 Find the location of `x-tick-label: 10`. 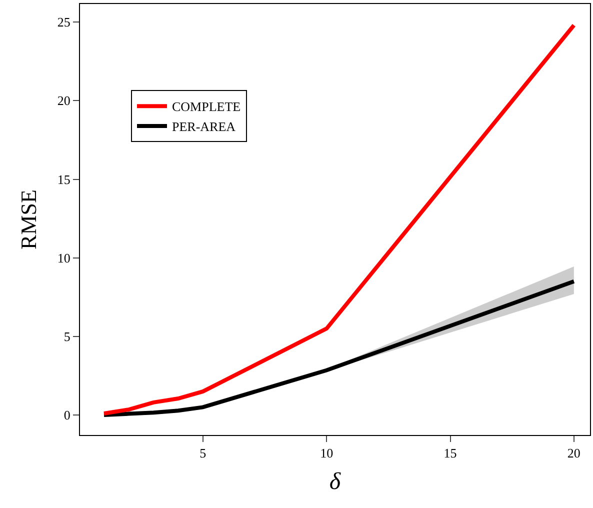

x-tick-label: 10 is located at coordinates (327, 453).